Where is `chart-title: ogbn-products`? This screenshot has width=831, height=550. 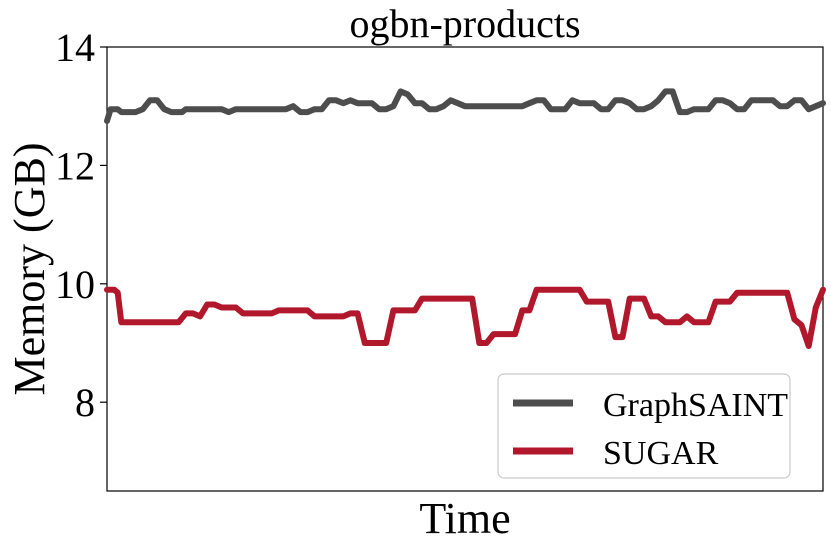
chart-title: ogbn-products is located at coordinates (464, 23).